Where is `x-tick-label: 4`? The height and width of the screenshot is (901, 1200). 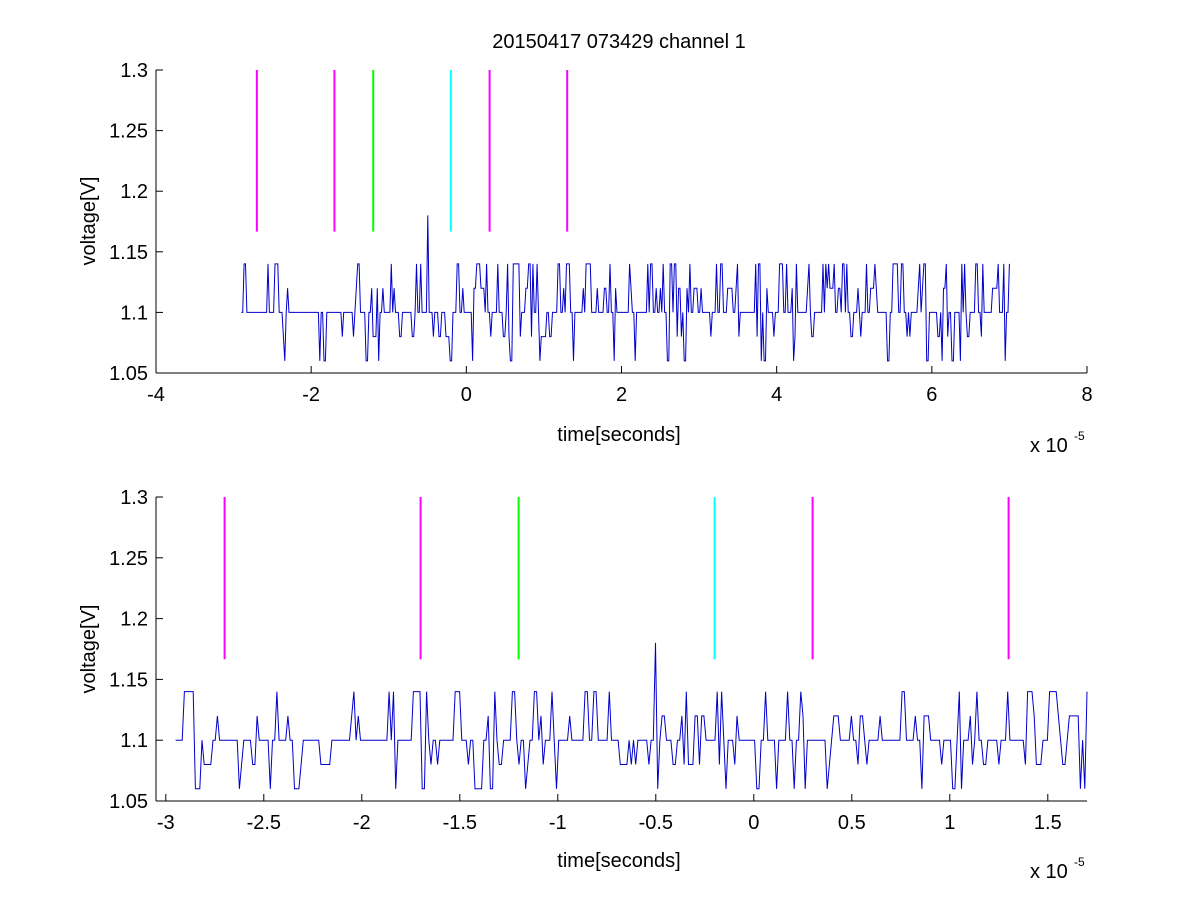
x-tick-label: 4 is located at coordinates (776, 395).